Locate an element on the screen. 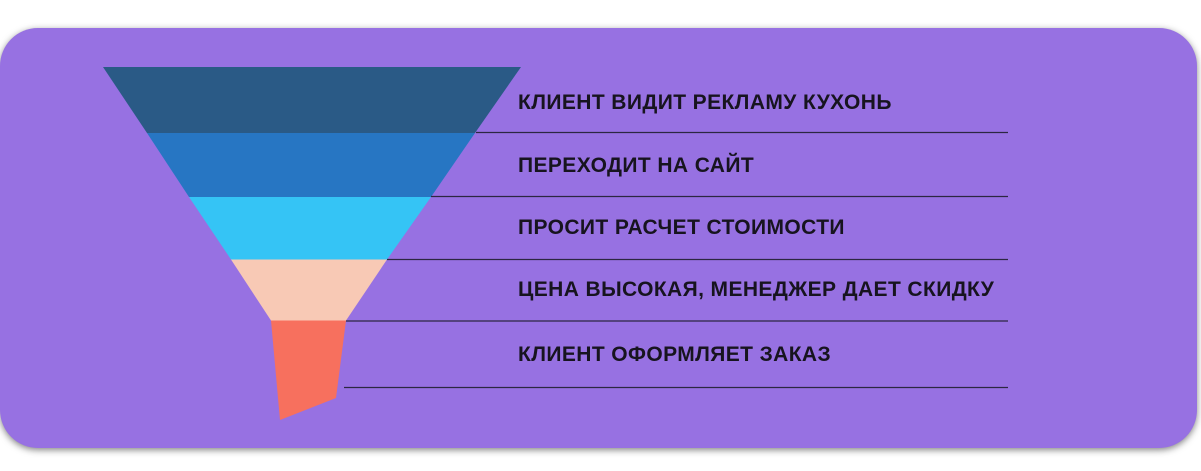 The width and height of the screenshot is (1201, 471). funnel-stage-label-3: ПРОСИТ РАСЧЕТ СТОИМОСТИ is located at coordinates (681, 227).